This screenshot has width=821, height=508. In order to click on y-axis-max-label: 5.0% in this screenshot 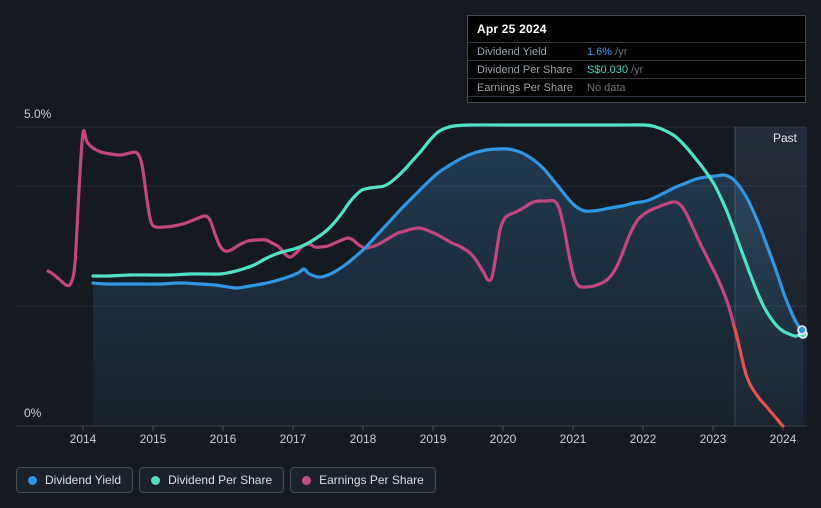, I will do `click(38, 114)`.